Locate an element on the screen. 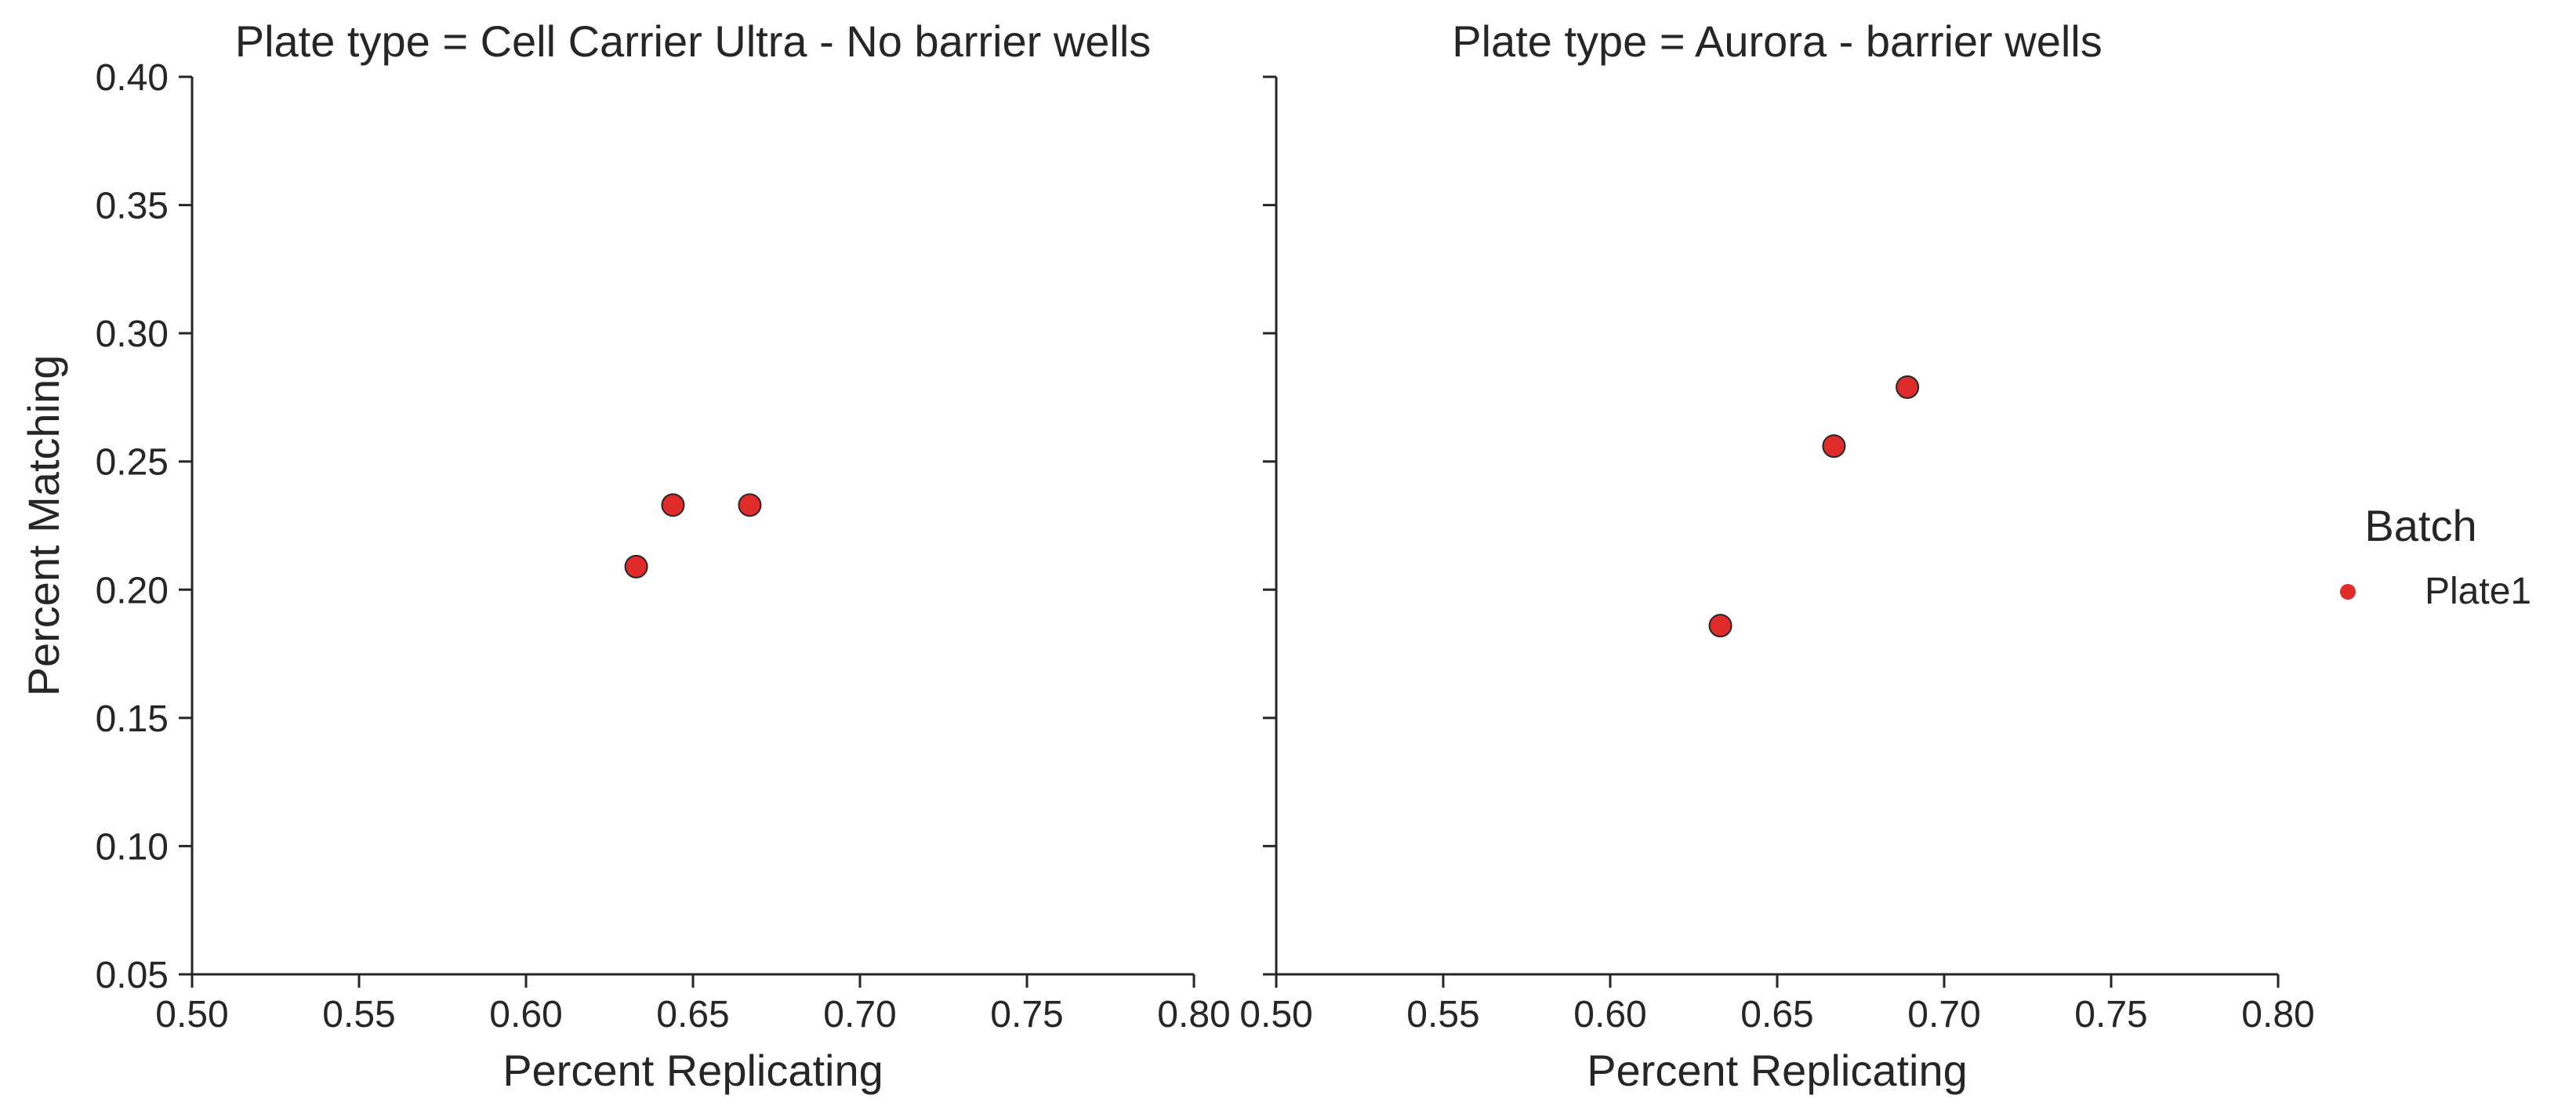 This screenshot has width=2576, height=1117. legend-title: Batch is located at coordinates (2420, 525).